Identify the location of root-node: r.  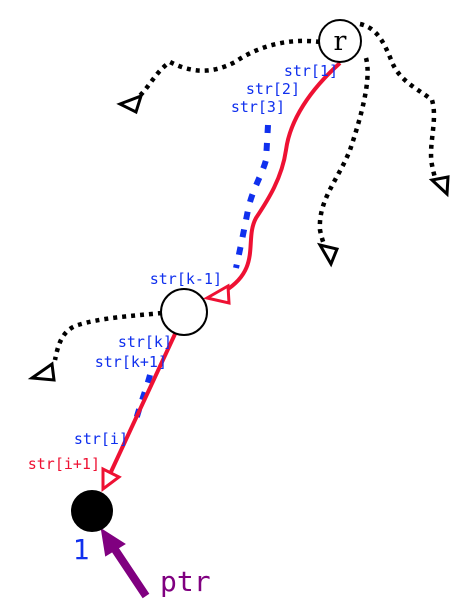
(340, 41).